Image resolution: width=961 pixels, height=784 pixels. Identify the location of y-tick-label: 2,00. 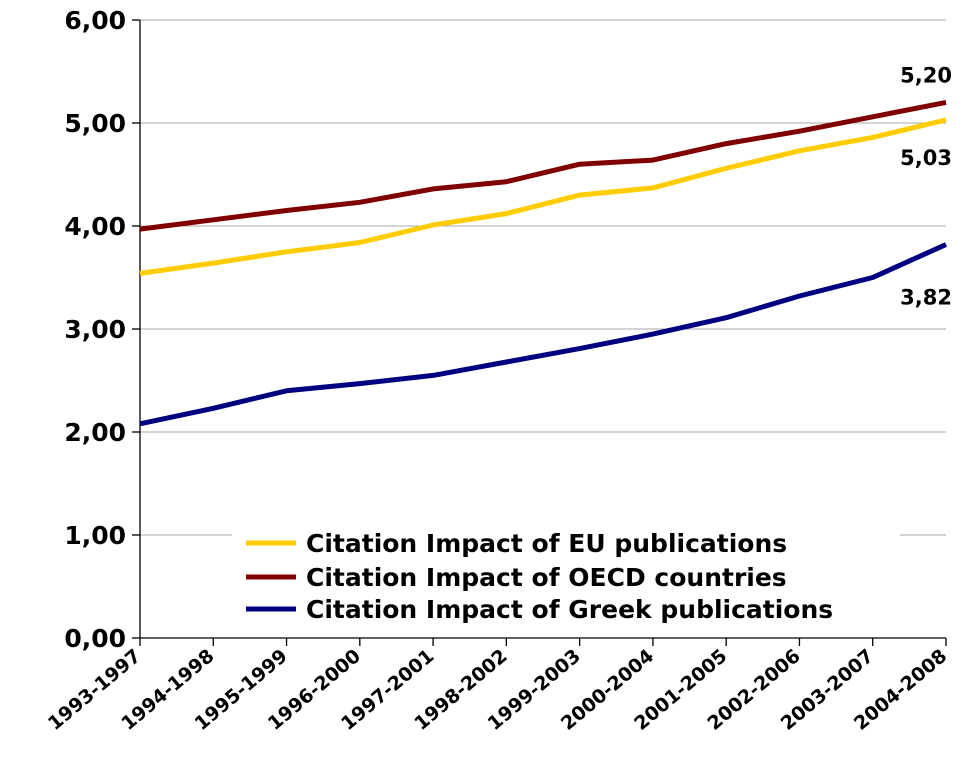
(95, 432).